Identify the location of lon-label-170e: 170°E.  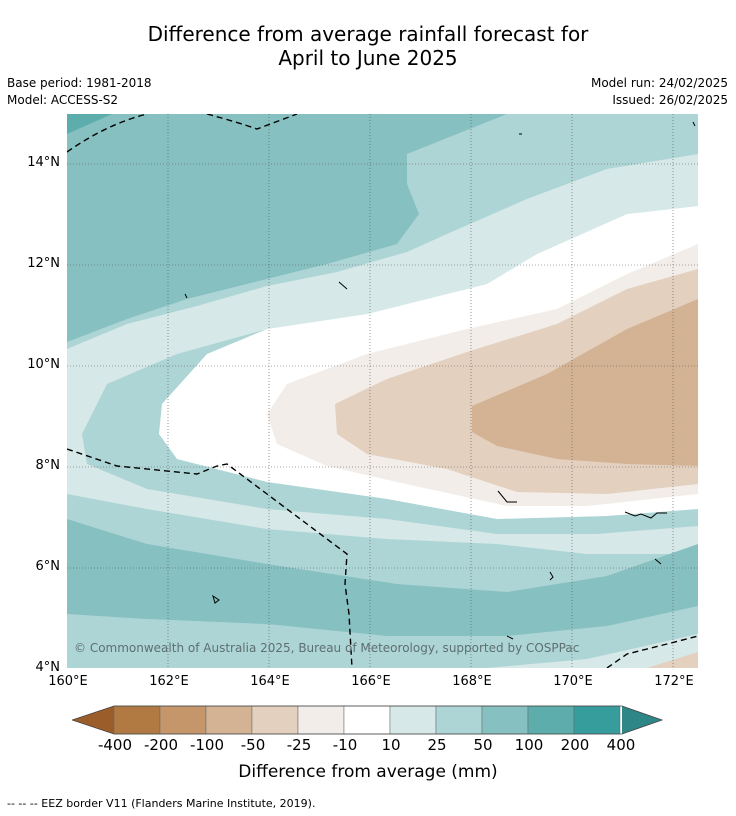
(573, 681).